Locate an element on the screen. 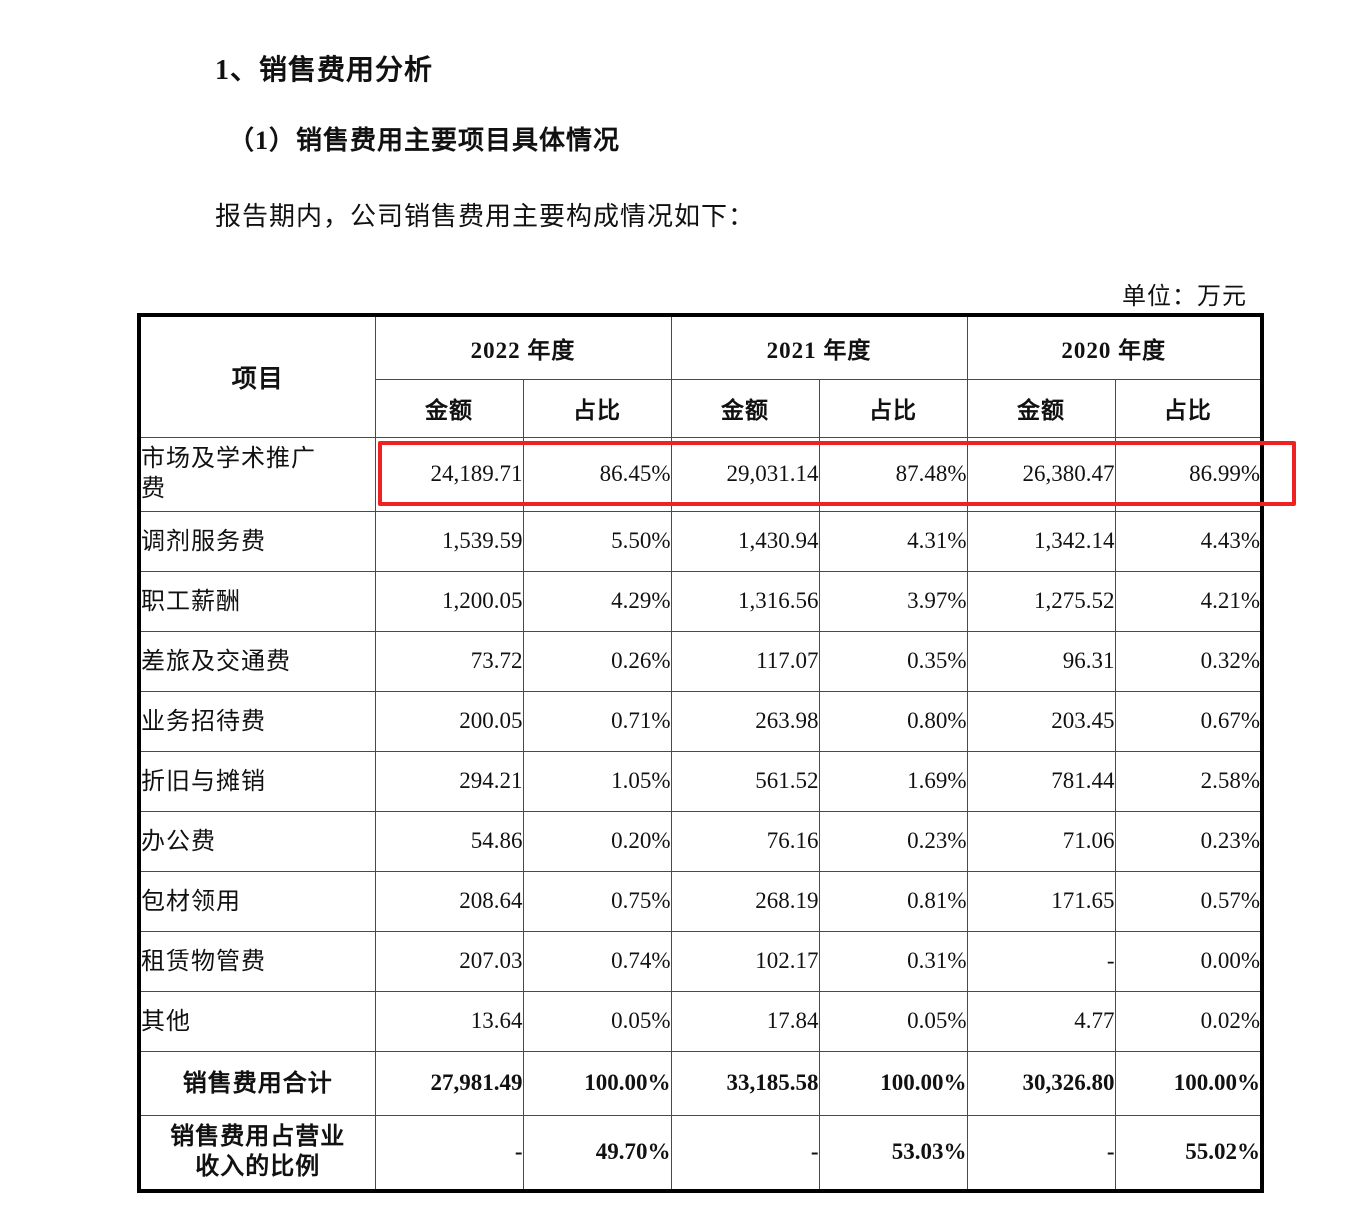 Image resolution: width=1352 pixels, height=1220 pixels. row-value-cell: 0.57% is located at coordinates (1188, 901).